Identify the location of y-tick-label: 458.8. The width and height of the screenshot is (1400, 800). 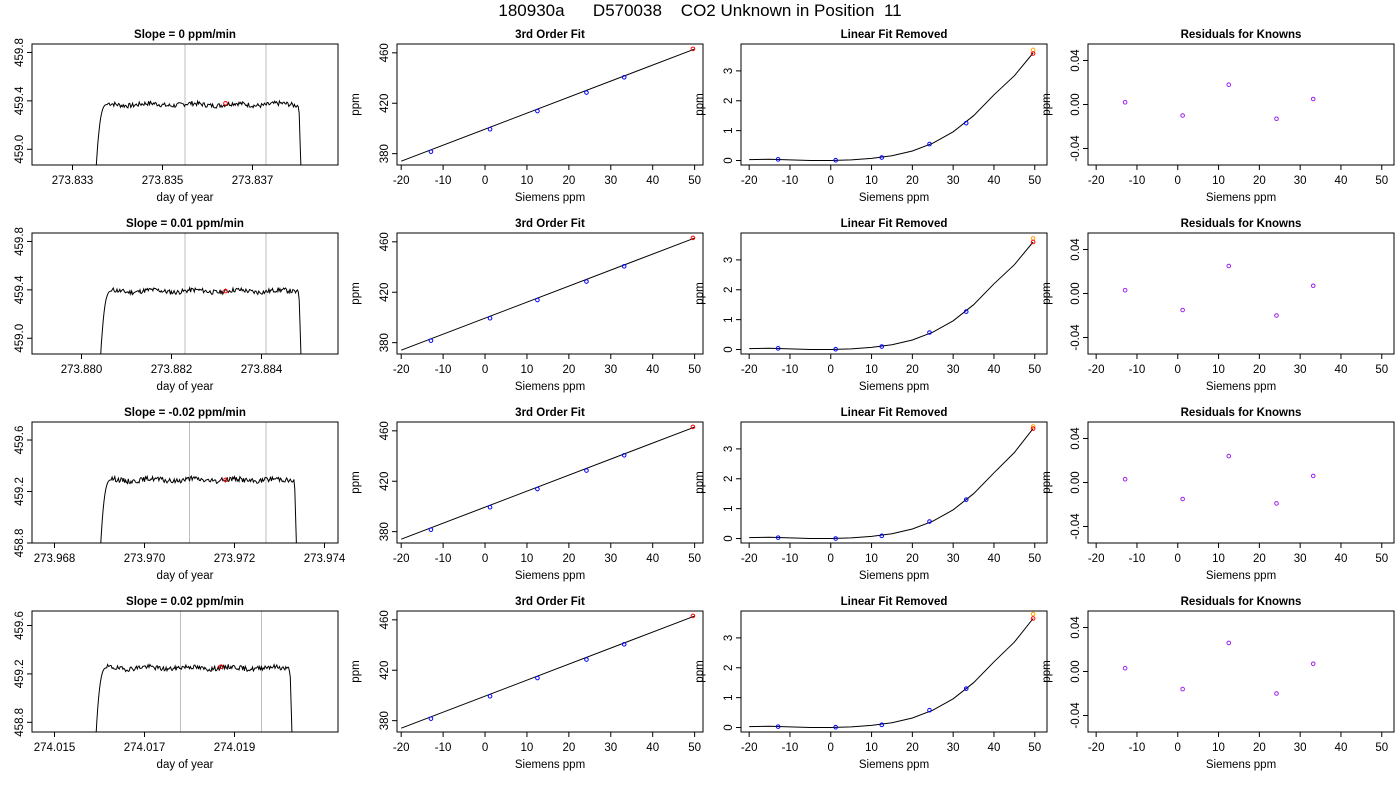
(20, 722).